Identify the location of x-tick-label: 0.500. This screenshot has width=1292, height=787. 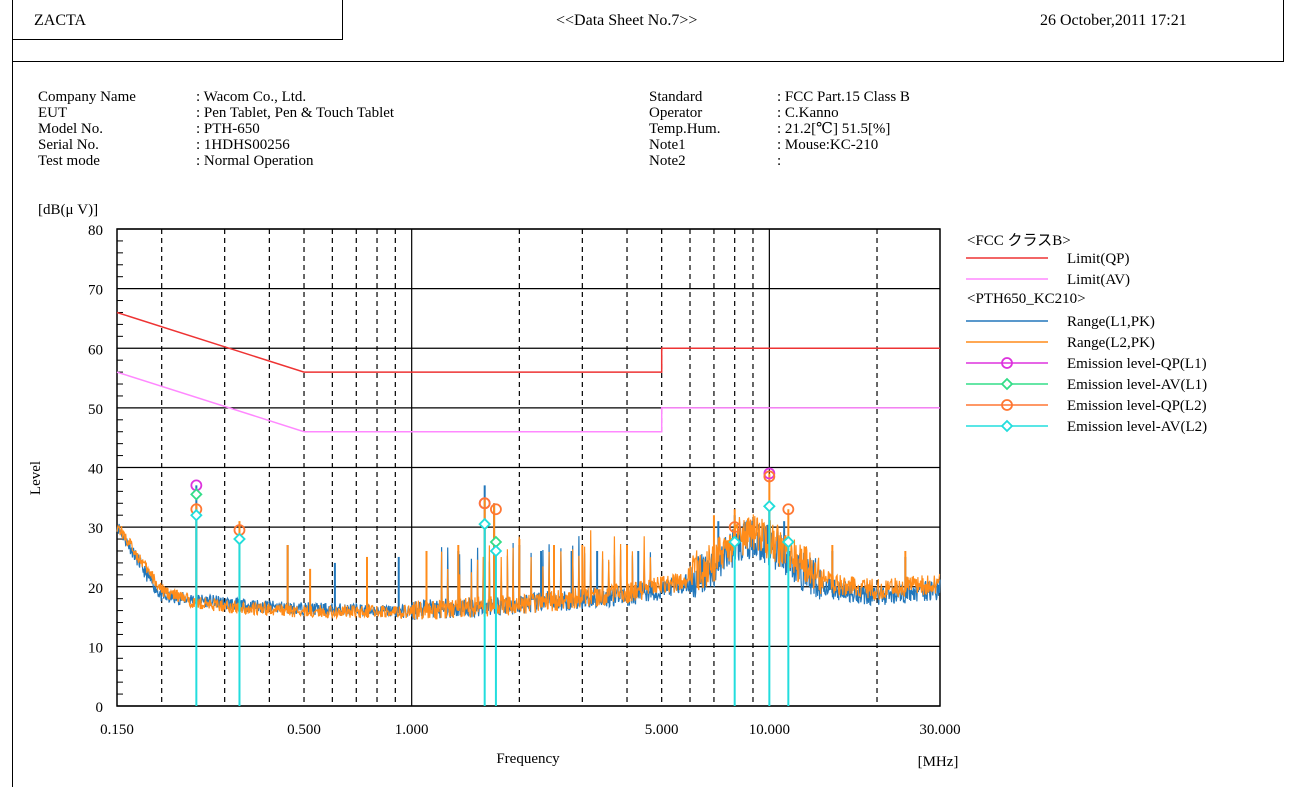
(304, 730).